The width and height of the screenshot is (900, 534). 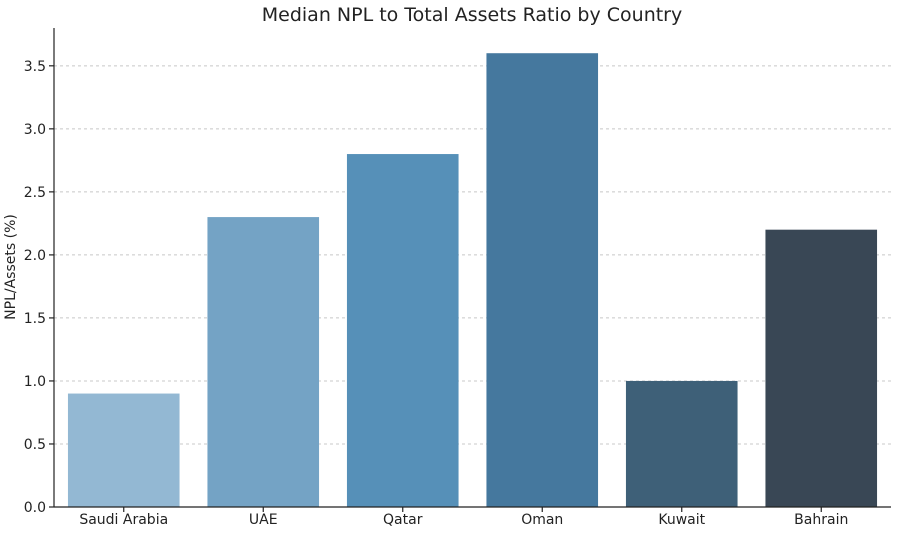 What do you see at coordinates (681, 520) in the screenshot?
I see `x-tick-label: Kuwait` at bounding box center [681, 520].